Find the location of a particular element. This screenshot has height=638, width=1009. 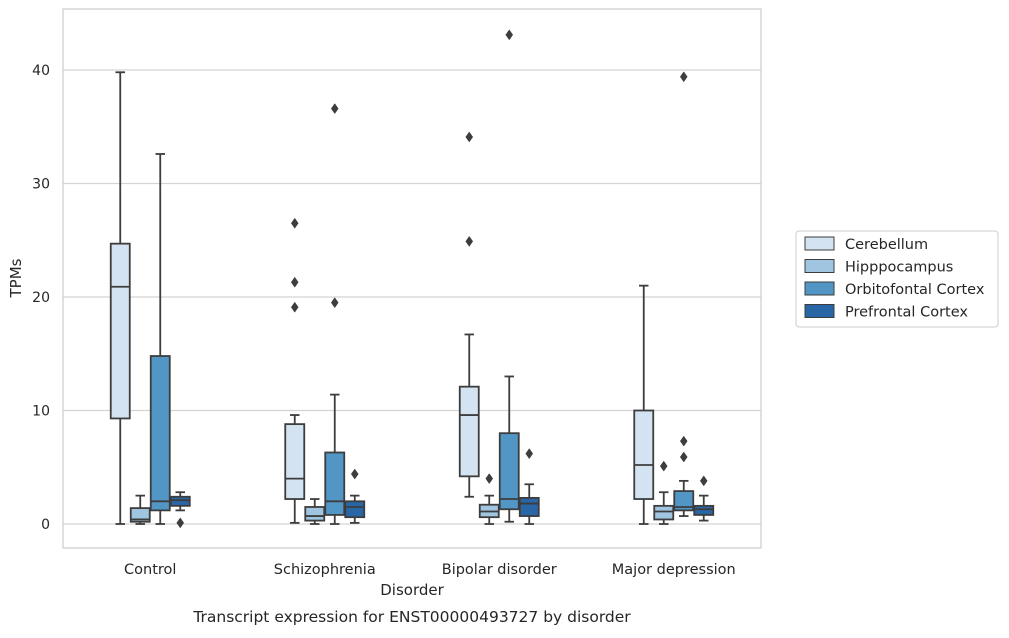

x-axis-label: Disorder is located at coordinates (412, 590).